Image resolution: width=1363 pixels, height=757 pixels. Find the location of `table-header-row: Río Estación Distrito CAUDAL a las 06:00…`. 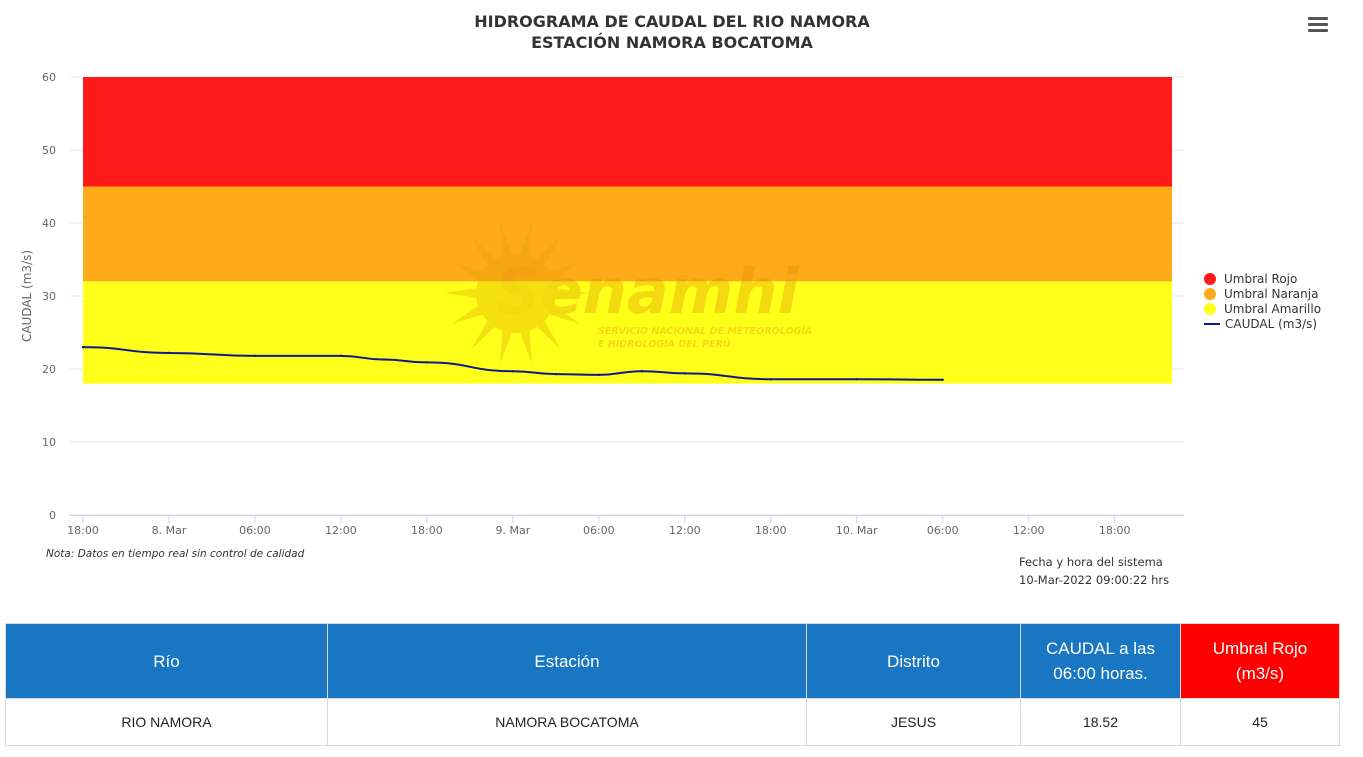

table-header-row: Río Estación Distrito CAUDAL a las 06:00… is located at coordinates (672, 661).